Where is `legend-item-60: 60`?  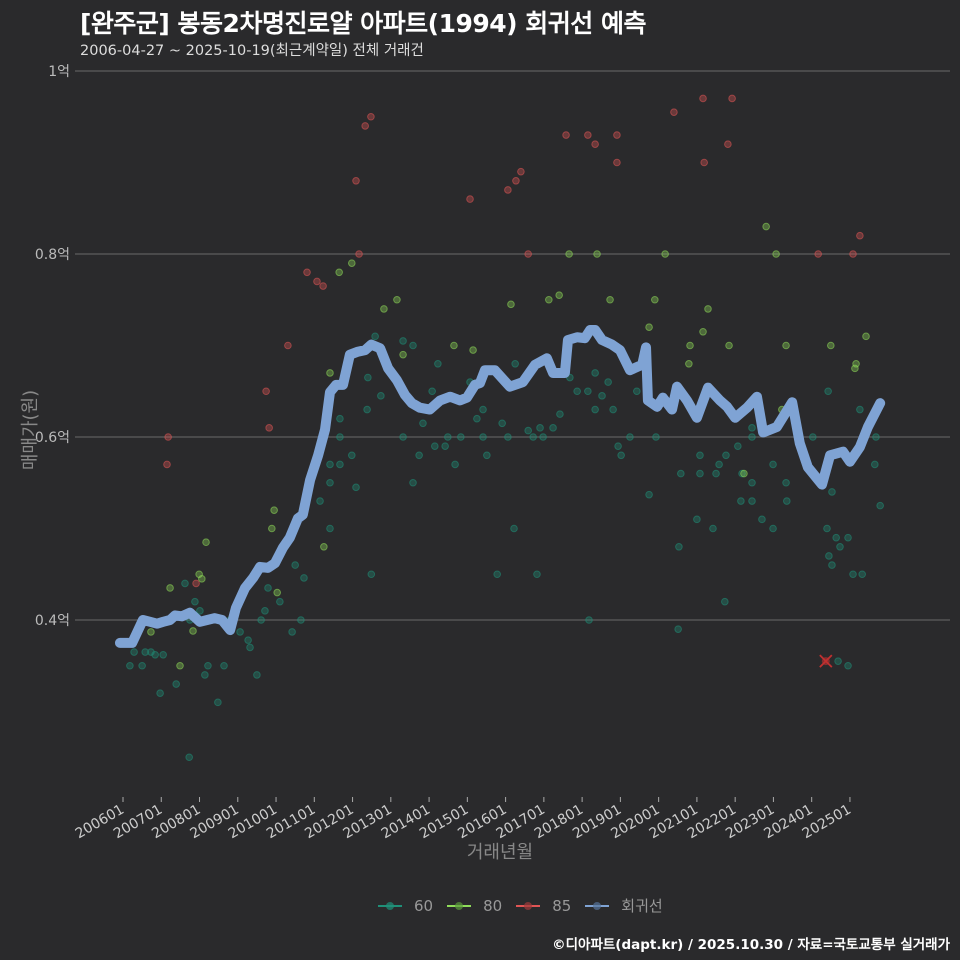
legend-item-60: 60 is located at coordinates (405, 906).